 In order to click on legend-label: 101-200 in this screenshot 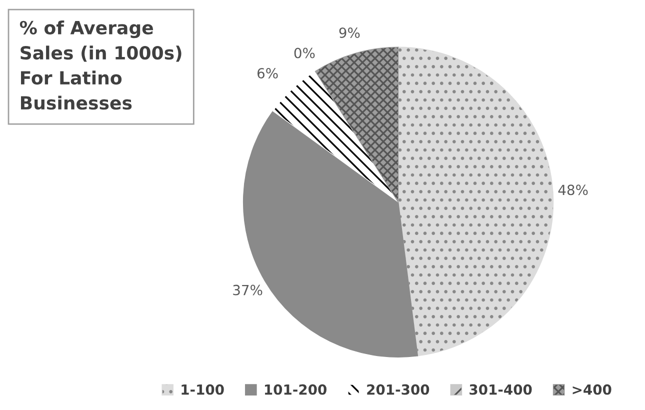, I will do `click(295, 389)`.